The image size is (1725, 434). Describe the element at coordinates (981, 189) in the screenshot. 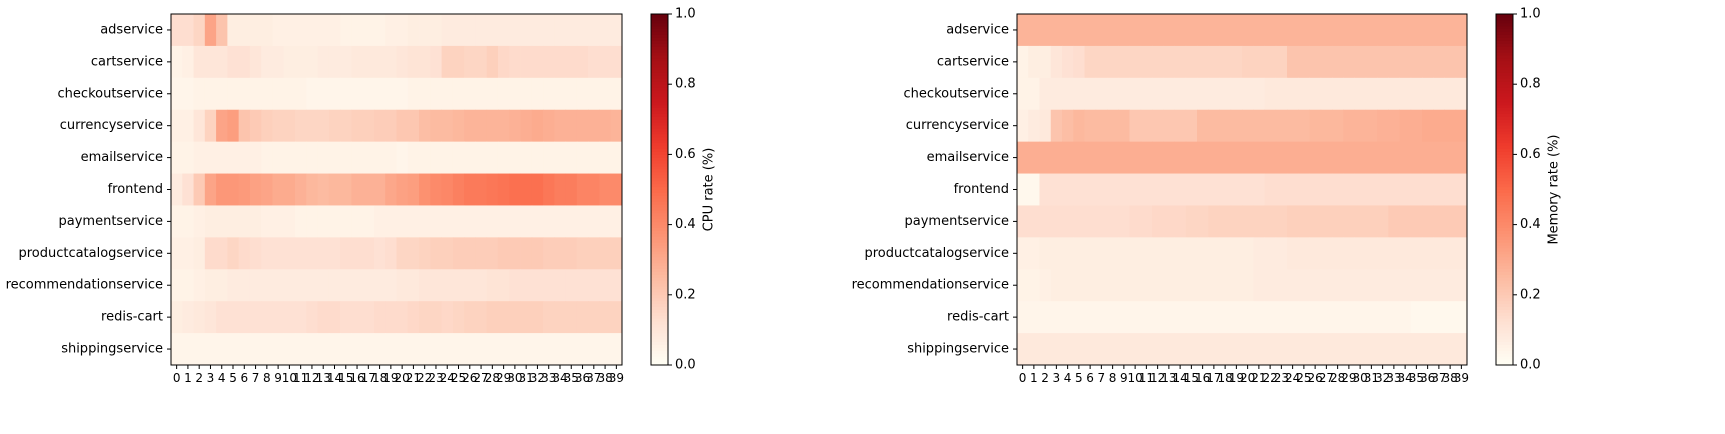

I see `y-tick-label: frontend` at that location.